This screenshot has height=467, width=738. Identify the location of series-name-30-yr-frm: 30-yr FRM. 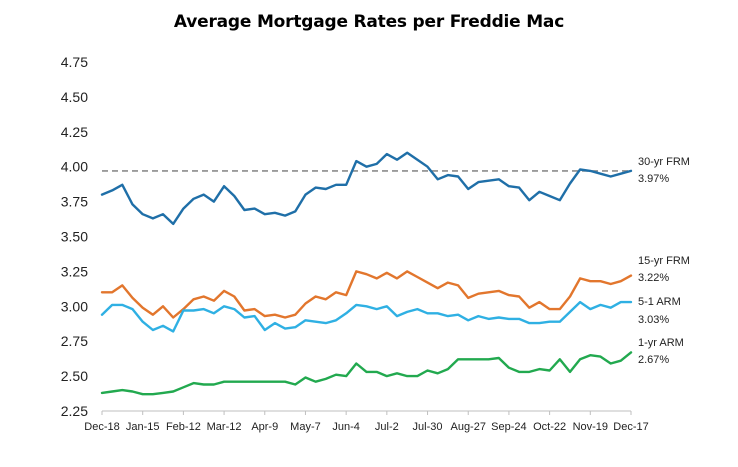
(664, 162).